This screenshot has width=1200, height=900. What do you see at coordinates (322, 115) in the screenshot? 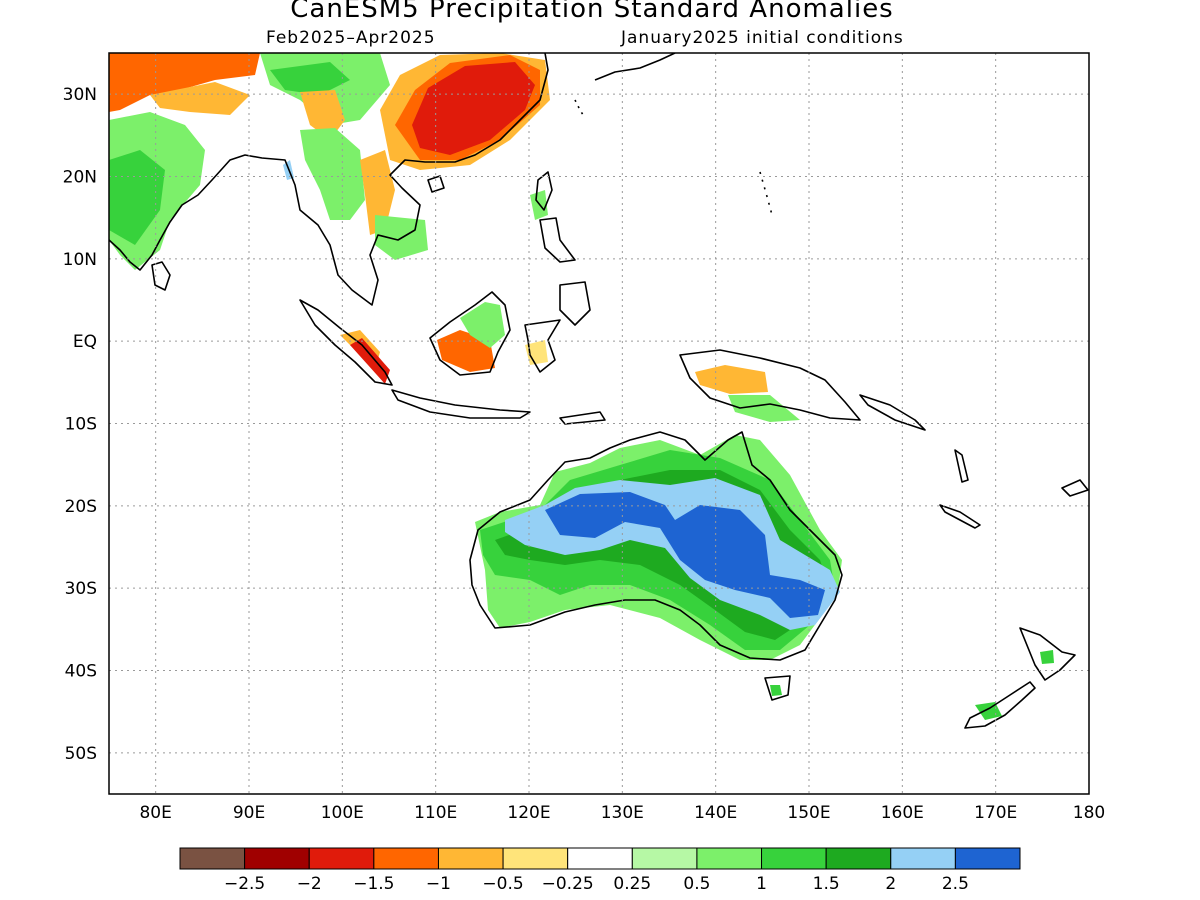
I see `anomaly-tibet-dry` at bounding box center [322, 115].